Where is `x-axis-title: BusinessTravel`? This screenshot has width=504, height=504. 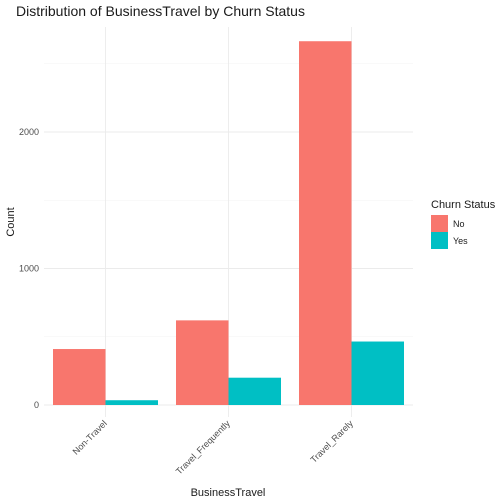 x-axis-title: BusinessTravel is located at coordinates (228, 493).